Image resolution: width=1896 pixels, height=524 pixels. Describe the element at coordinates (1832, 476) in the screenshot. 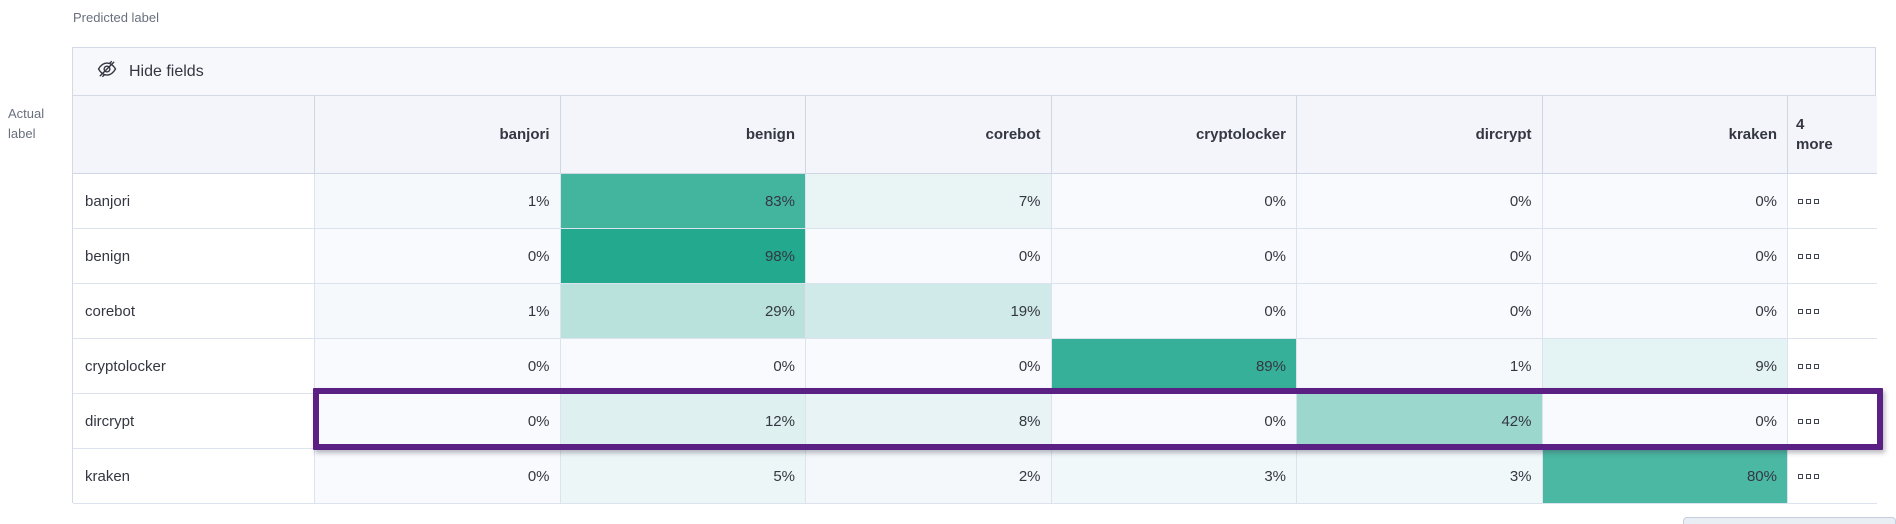

I see `row-actions-button-kraken` at that location.